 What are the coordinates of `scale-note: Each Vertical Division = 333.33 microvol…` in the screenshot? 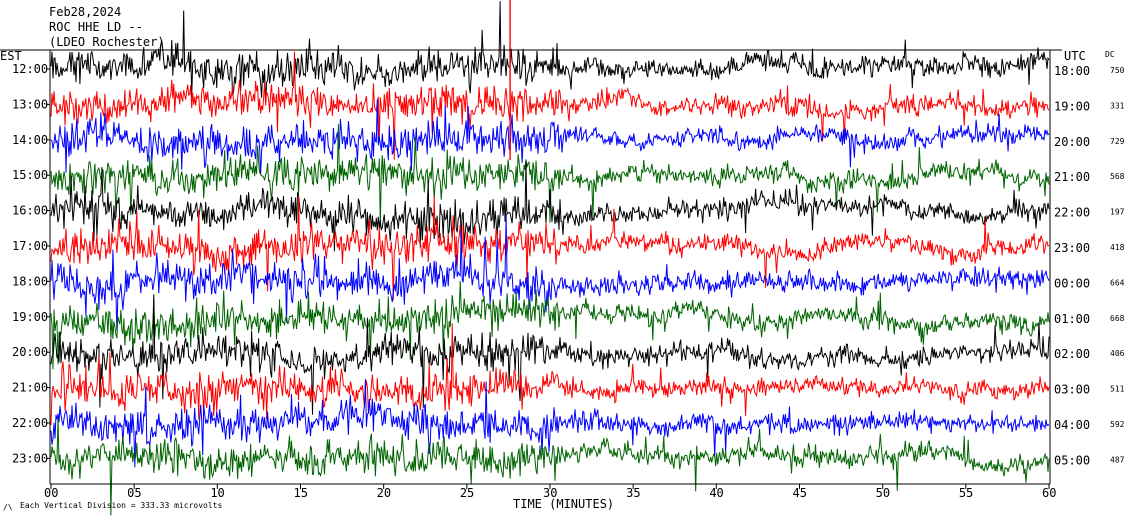 It's located at (121, 505).